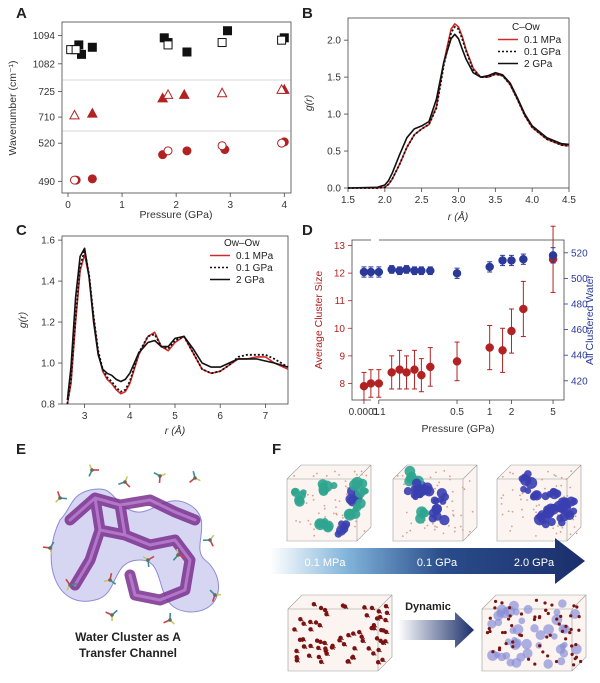 The image size is (600, 683). What do you see at coordinates (82, 54) in the screenshot?
I see `data-point-square` at bounding box center [82, 54].